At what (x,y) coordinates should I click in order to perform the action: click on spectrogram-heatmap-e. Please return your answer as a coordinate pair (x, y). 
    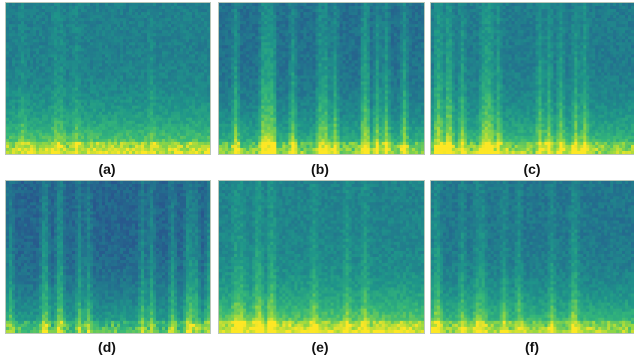
    Looking at the image, I should click on (321, 257).